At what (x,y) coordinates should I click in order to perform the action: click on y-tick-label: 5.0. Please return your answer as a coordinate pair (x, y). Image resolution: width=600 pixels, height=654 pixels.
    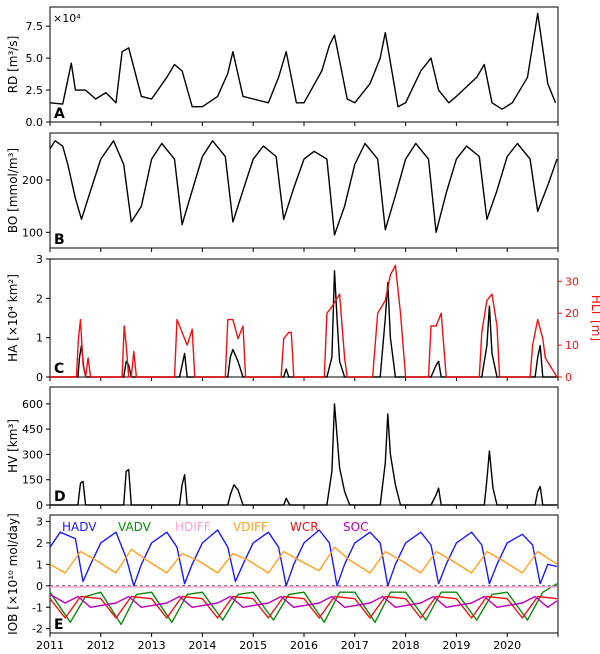
    Looking at the image, I should click on (35, 58).